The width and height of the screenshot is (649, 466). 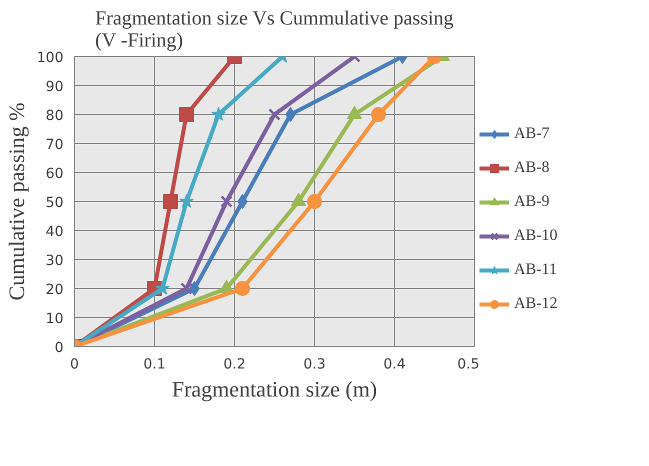 What do you see at coordinates (55, 261) in the screenshot?
I see `y-tick-label: 30` at bounding box center [55, 261].